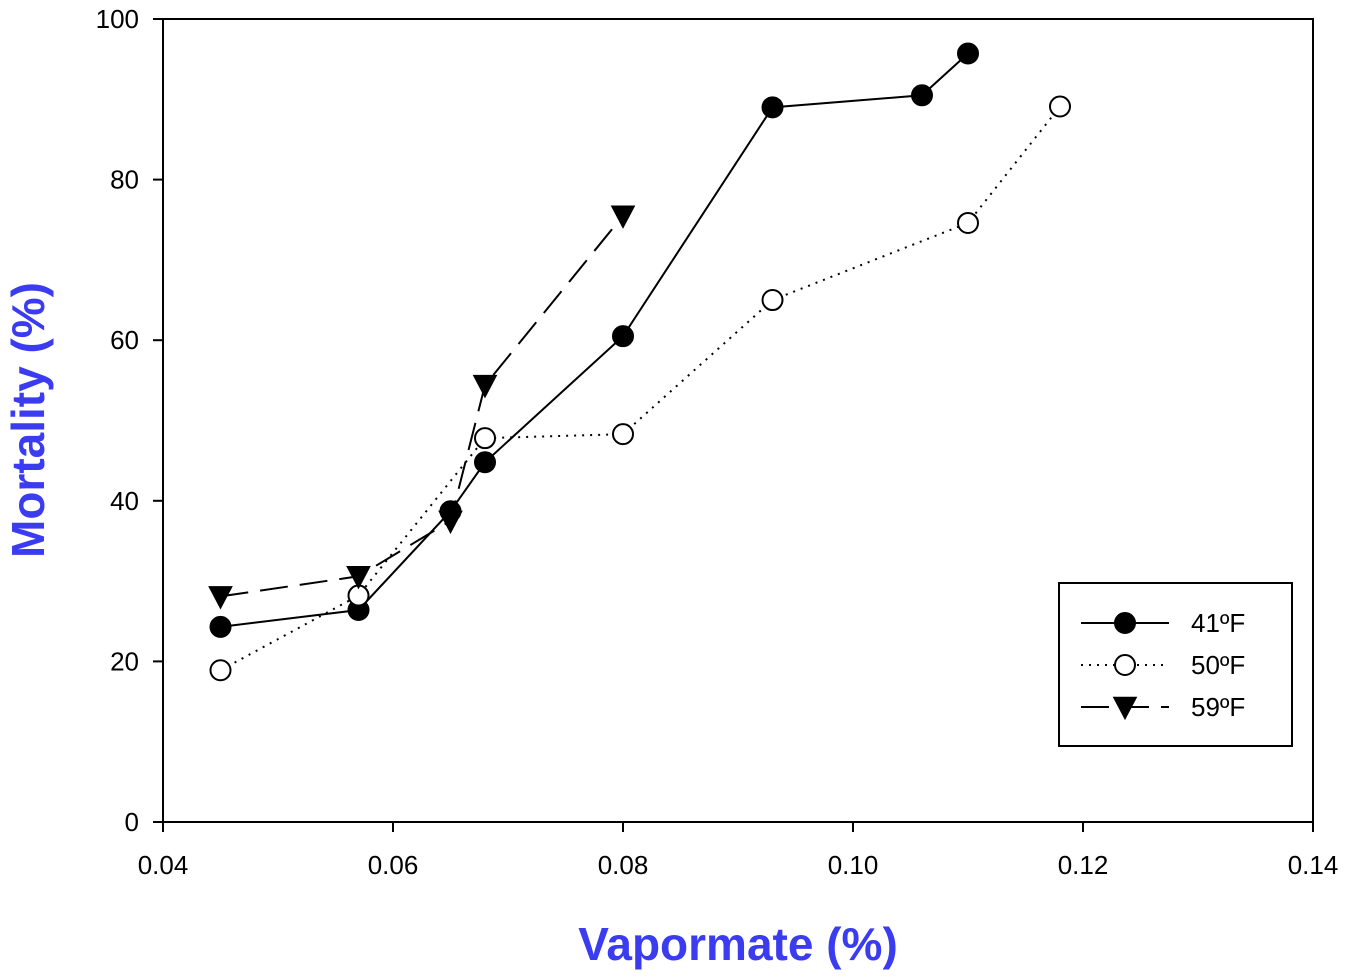 The image size is (1345, 976). Describe the element at coordinates (623, 865) in the screenshot. I see `x-tick-label: 0.08` at that location.